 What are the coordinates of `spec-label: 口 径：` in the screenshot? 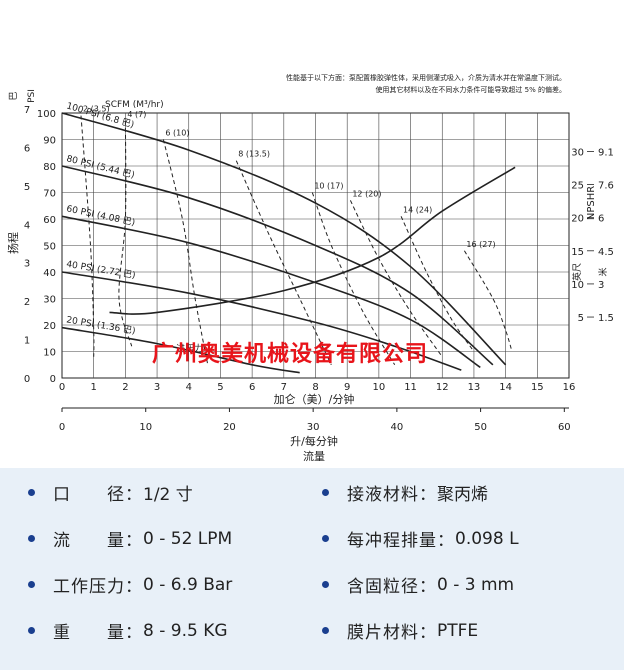 It's located at (98, 495).